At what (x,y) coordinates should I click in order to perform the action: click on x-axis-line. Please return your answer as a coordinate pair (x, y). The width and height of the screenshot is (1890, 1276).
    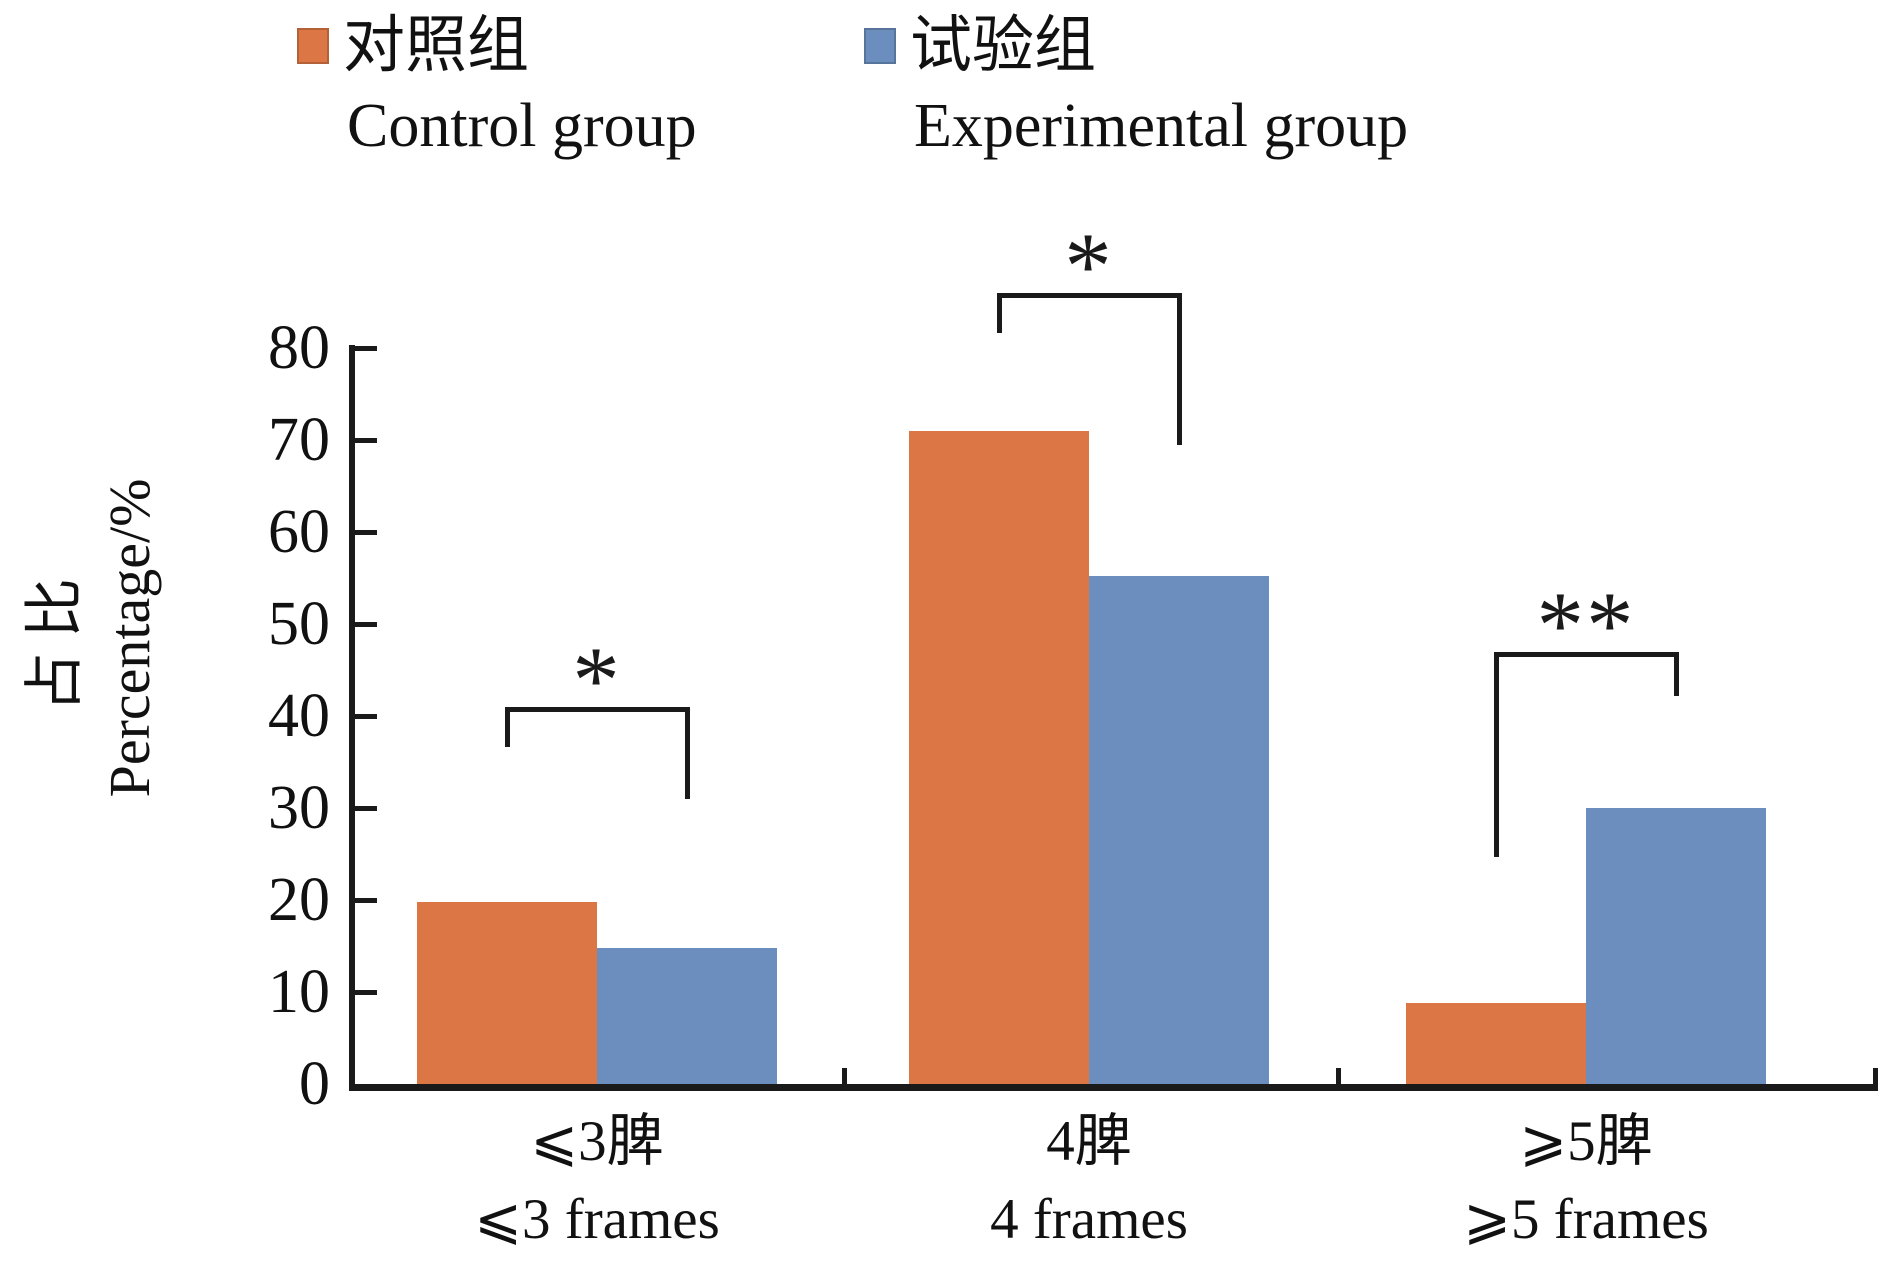
    Looking at the image, I should click on (1113, 1087).